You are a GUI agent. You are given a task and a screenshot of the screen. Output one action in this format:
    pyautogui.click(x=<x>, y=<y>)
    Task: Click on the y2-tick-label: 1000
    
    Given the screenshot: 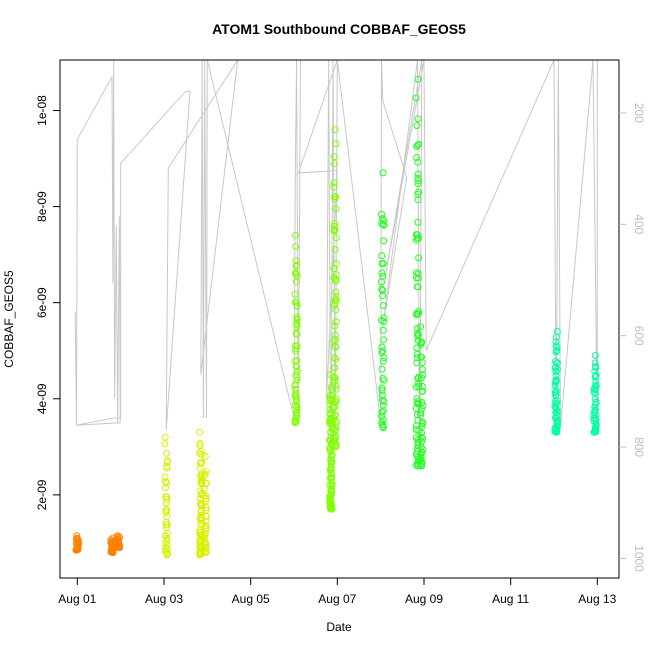 What is the action you would take?
    pyautogui.click(x=639, y=558)
    